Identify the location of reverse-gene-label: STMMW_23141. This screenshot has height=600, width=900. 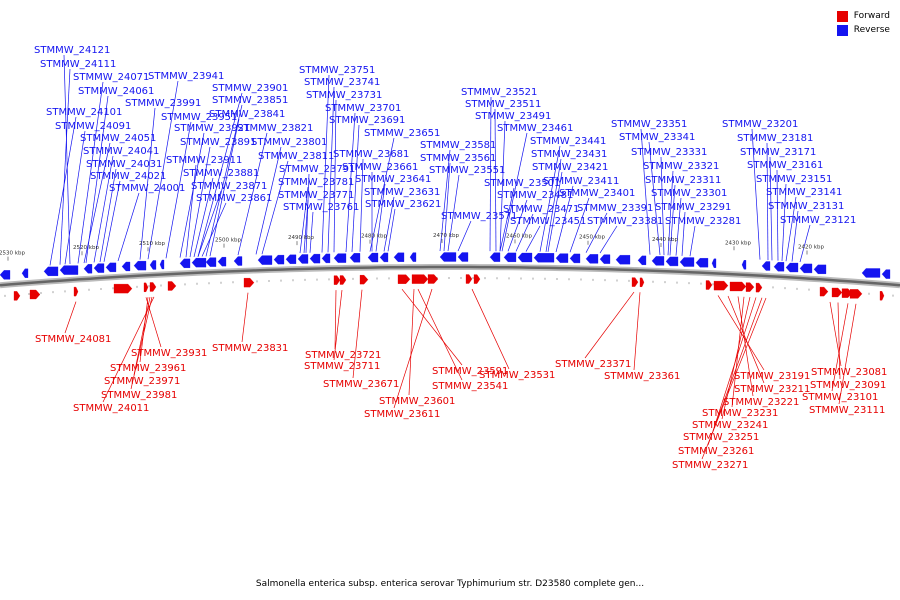
(804, 192).